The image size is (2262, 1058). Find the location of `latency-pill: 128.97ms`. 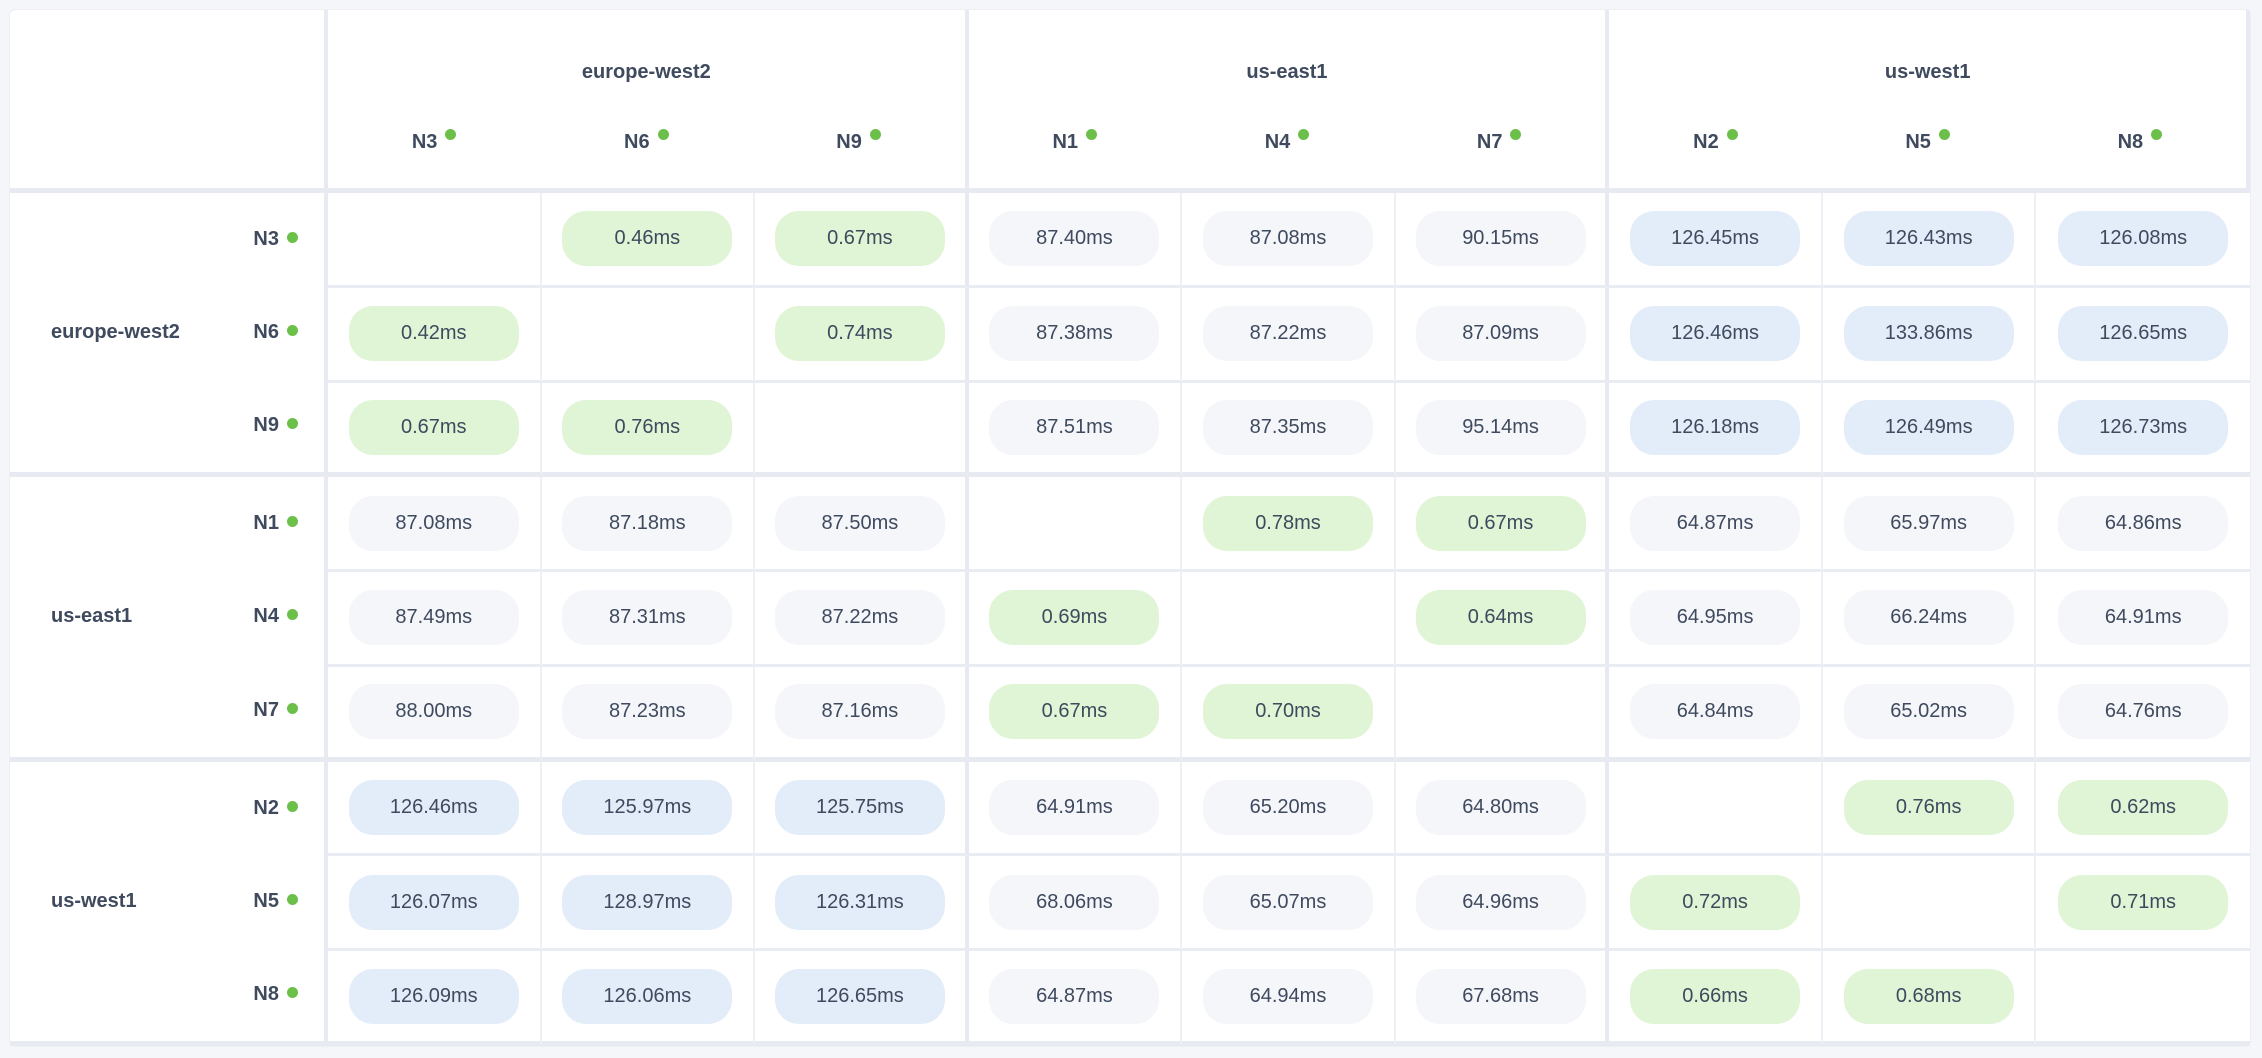

latency-pill: 128.97ms is located at coordinates (647, 902).